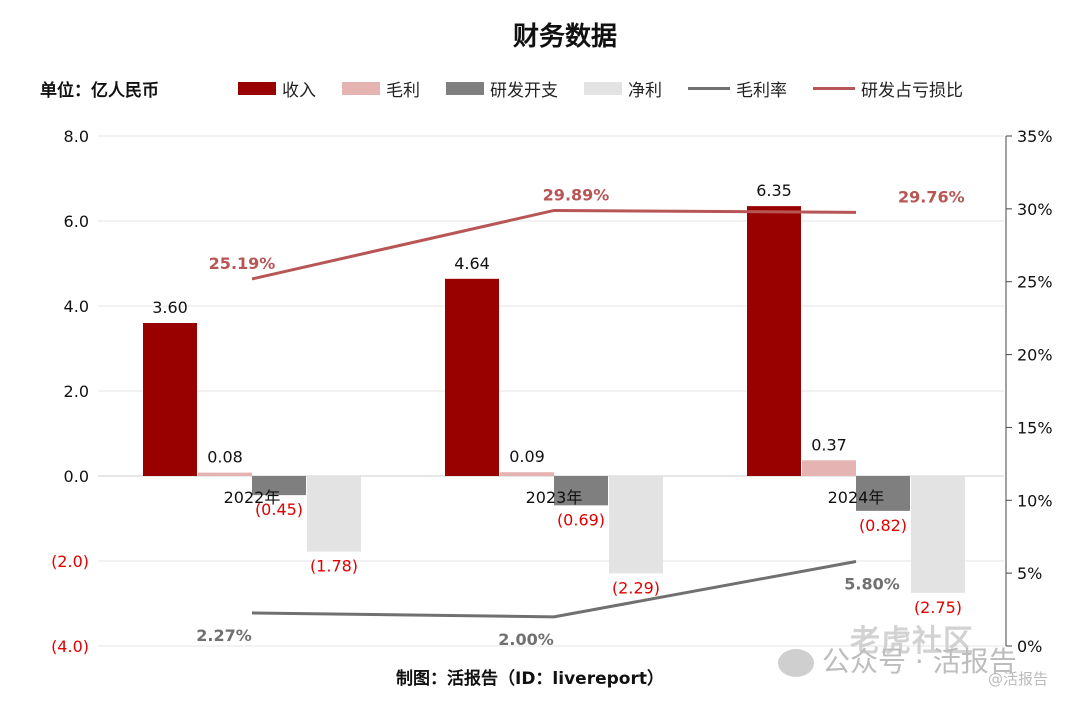  What do you see at coordinates (381, 88) in the screenshot?
I see `legend-item-gross-profit: 毛利` at bounding box center [381, 88].